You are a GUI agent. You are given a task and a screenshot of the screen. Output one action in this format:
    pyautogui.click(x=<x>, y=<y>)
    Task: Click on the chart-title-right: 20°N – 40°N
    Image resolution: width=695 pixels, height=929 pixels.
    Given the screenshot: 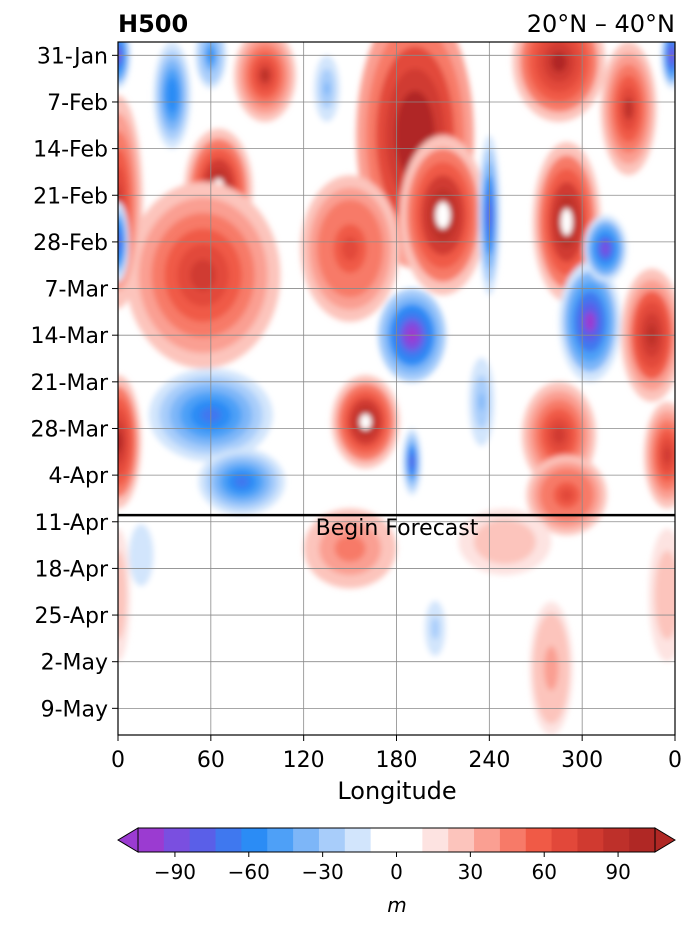 What is the action you would take?
    pyautogui.click(x=601, y=24)
    